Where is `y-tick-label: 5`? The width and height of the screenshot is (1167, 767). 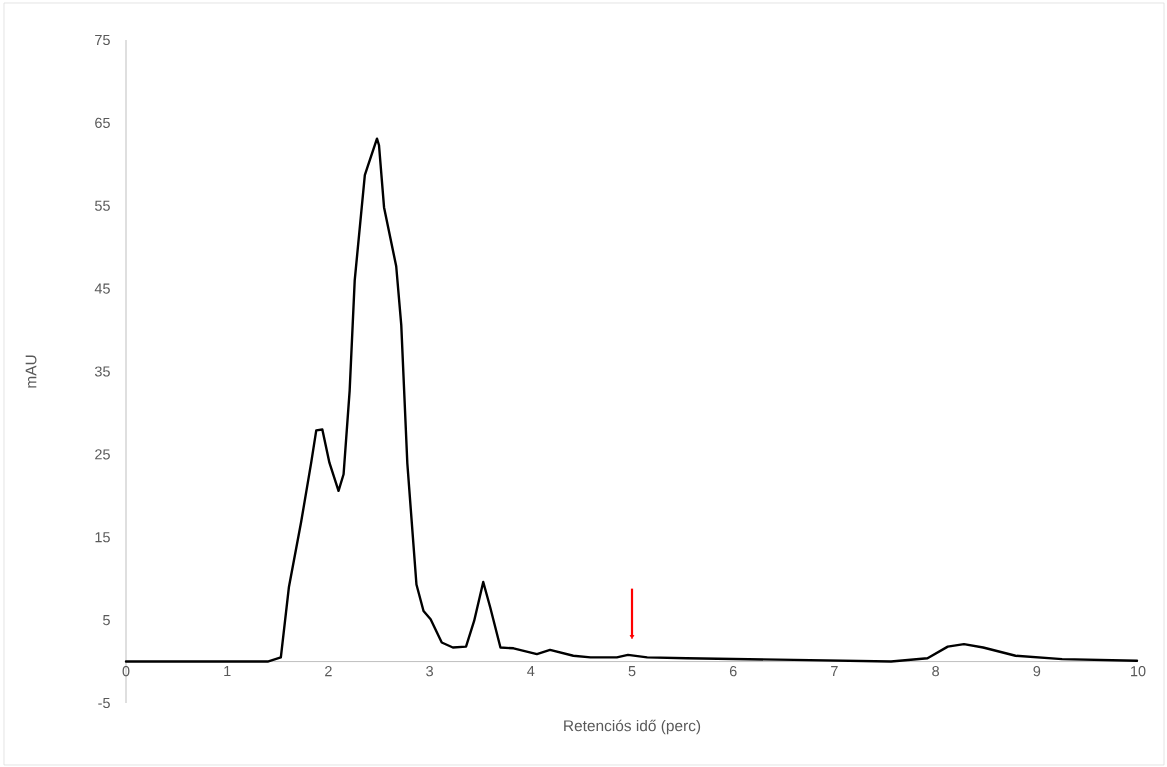 y-tick-label: 5 is located at coordinates (106, 620).